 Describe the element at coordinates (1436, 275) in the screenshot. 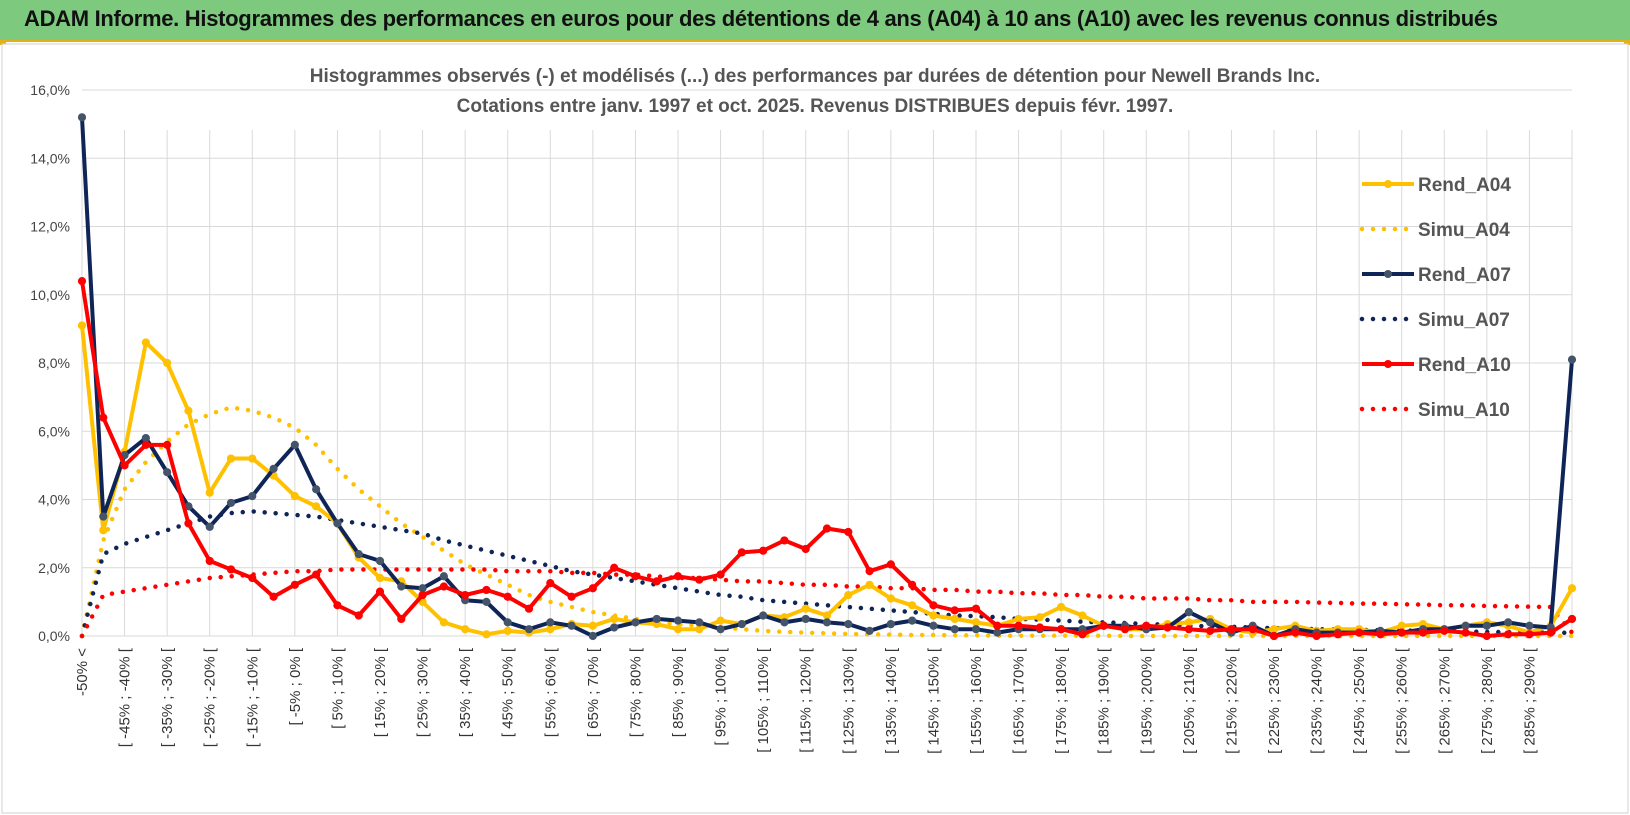

I see `legend-item-rend-a07: Rend_A07` at that location.